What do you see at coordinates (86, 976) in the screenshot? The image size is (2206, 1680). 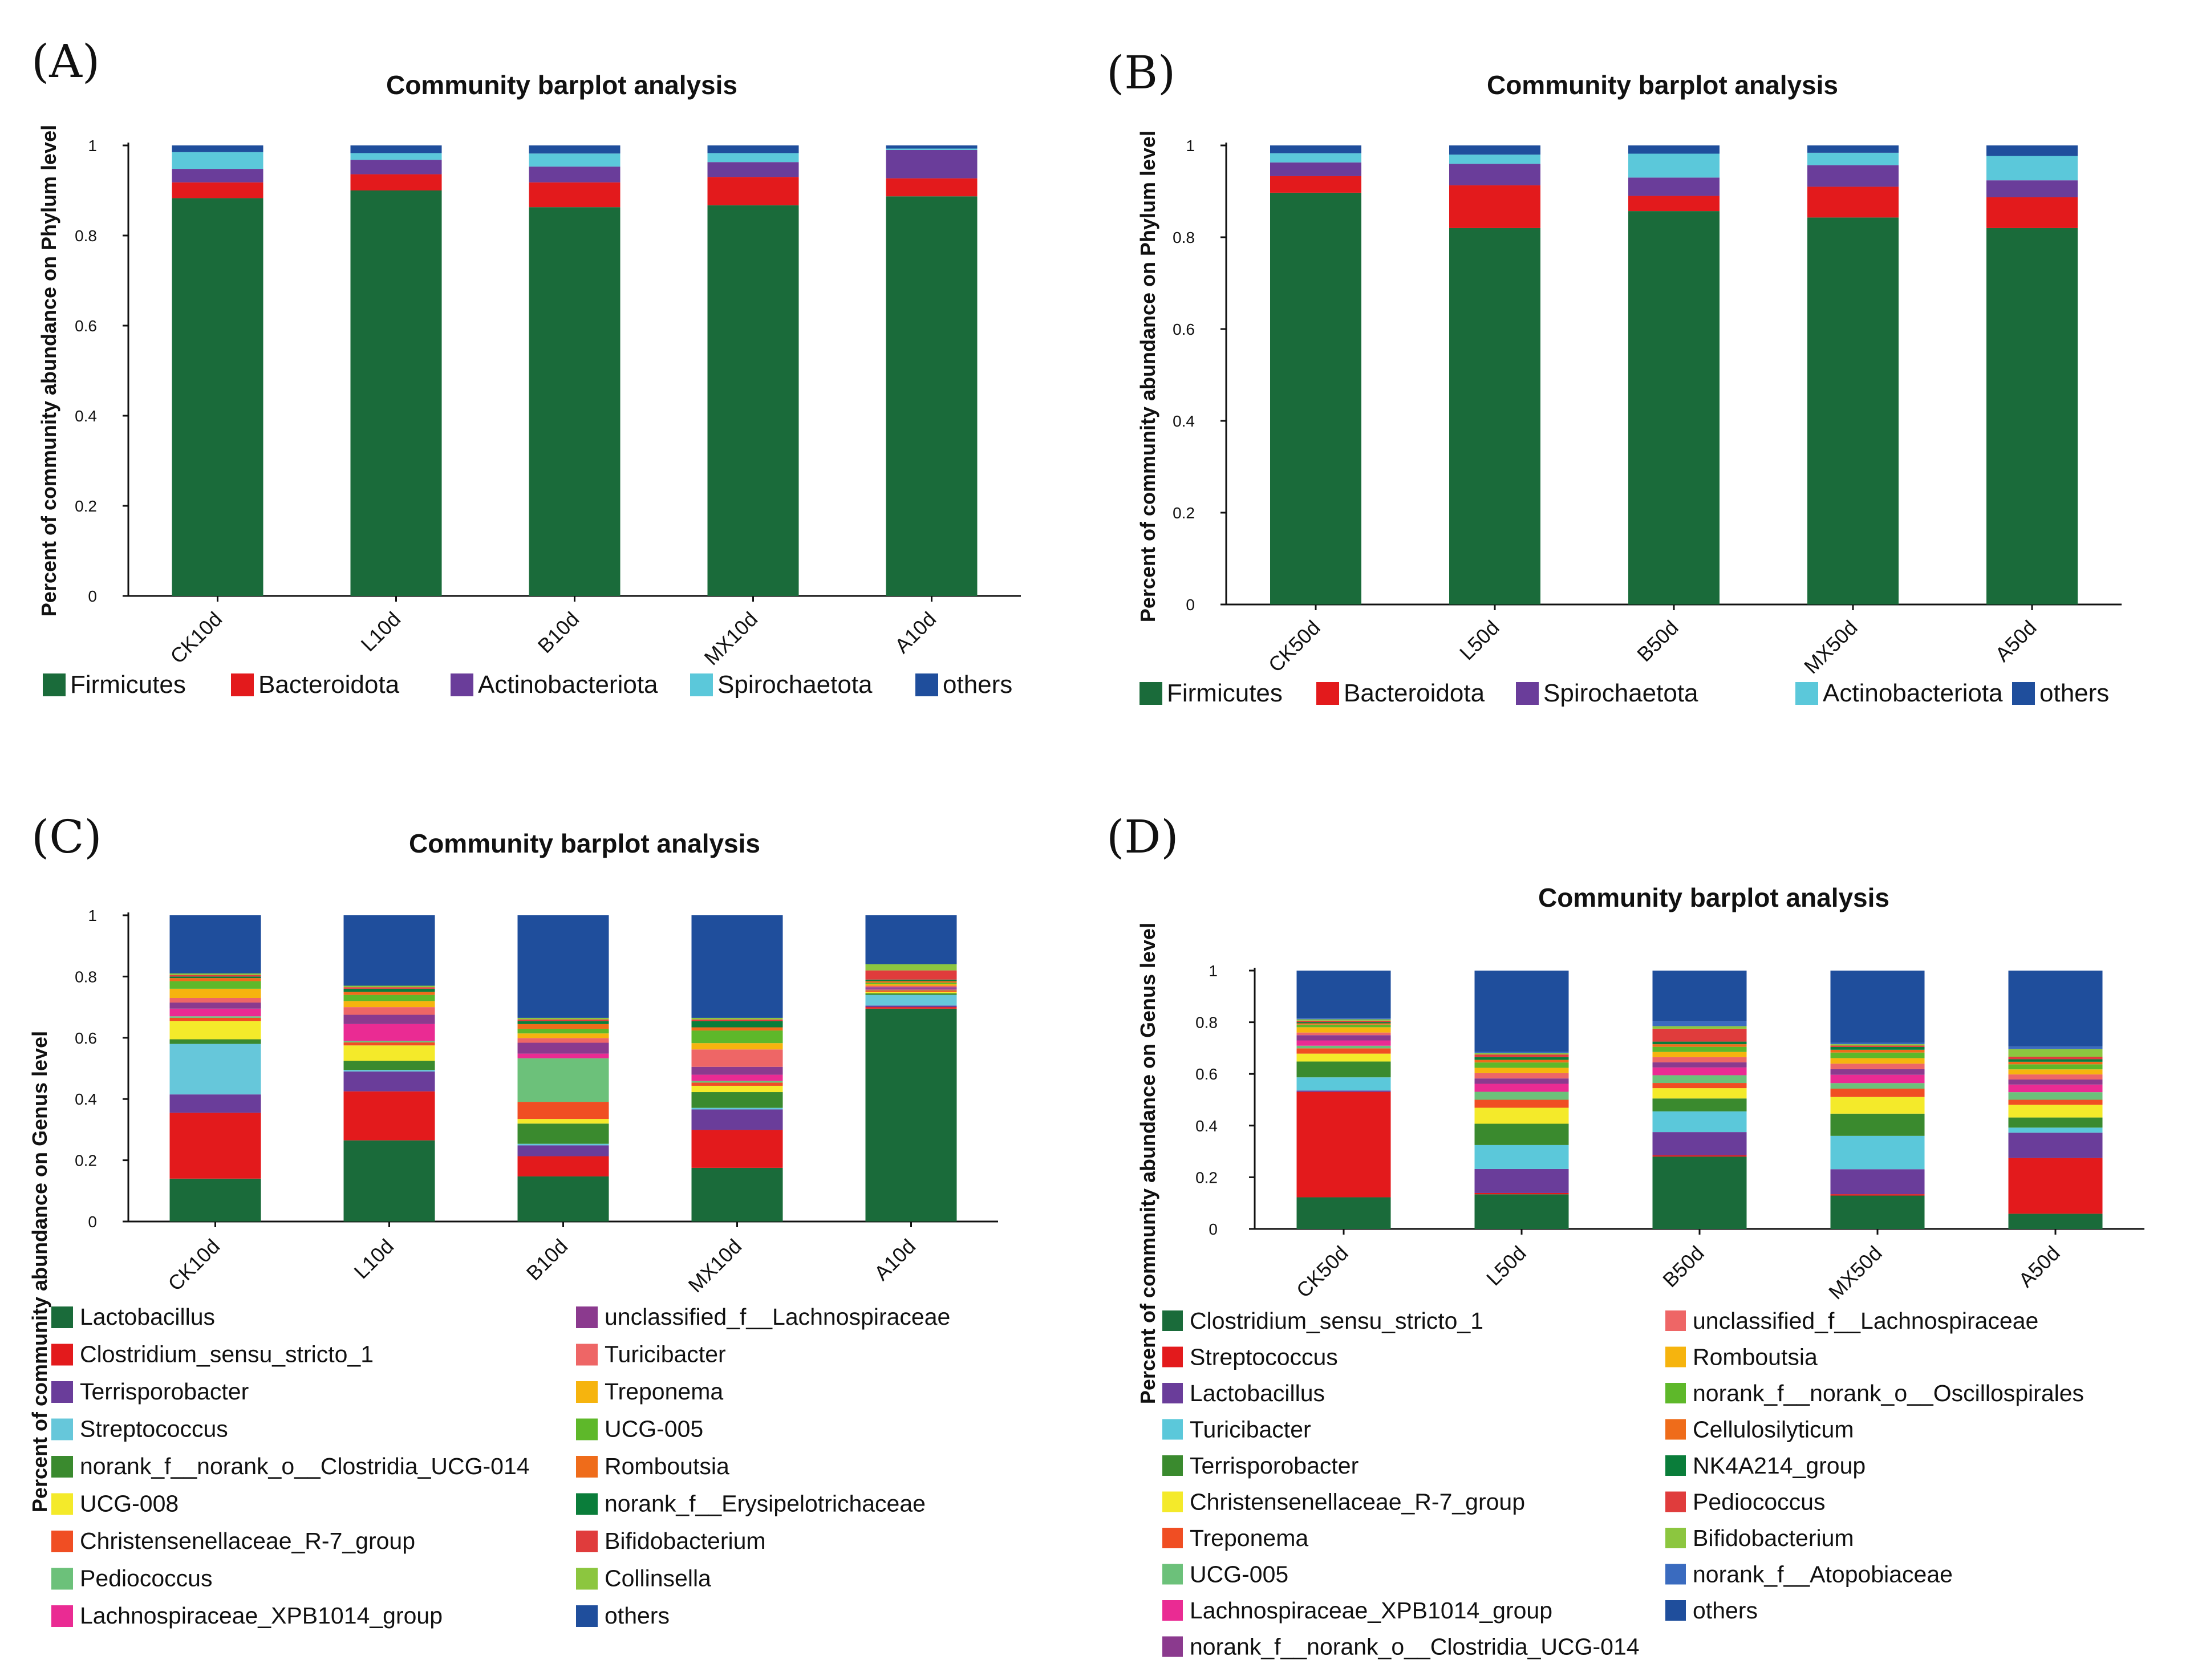 I see `y-tick-label: 0.8` at bounding box center [86, 976].